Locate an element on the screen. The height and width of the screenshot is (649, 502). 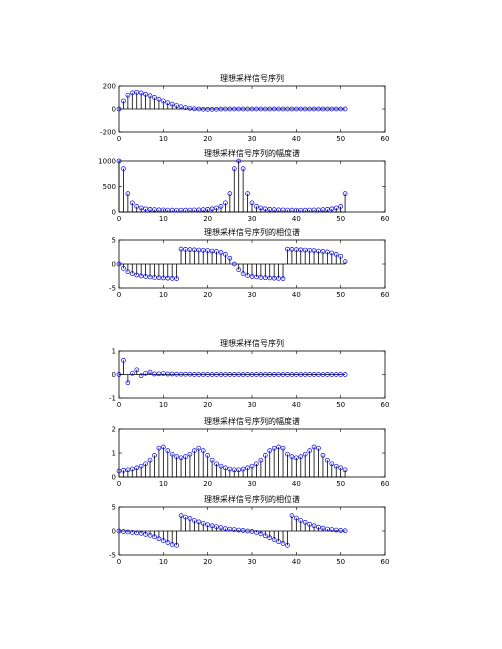
x-tick-label: 50 is located at coordinates (340, 405).